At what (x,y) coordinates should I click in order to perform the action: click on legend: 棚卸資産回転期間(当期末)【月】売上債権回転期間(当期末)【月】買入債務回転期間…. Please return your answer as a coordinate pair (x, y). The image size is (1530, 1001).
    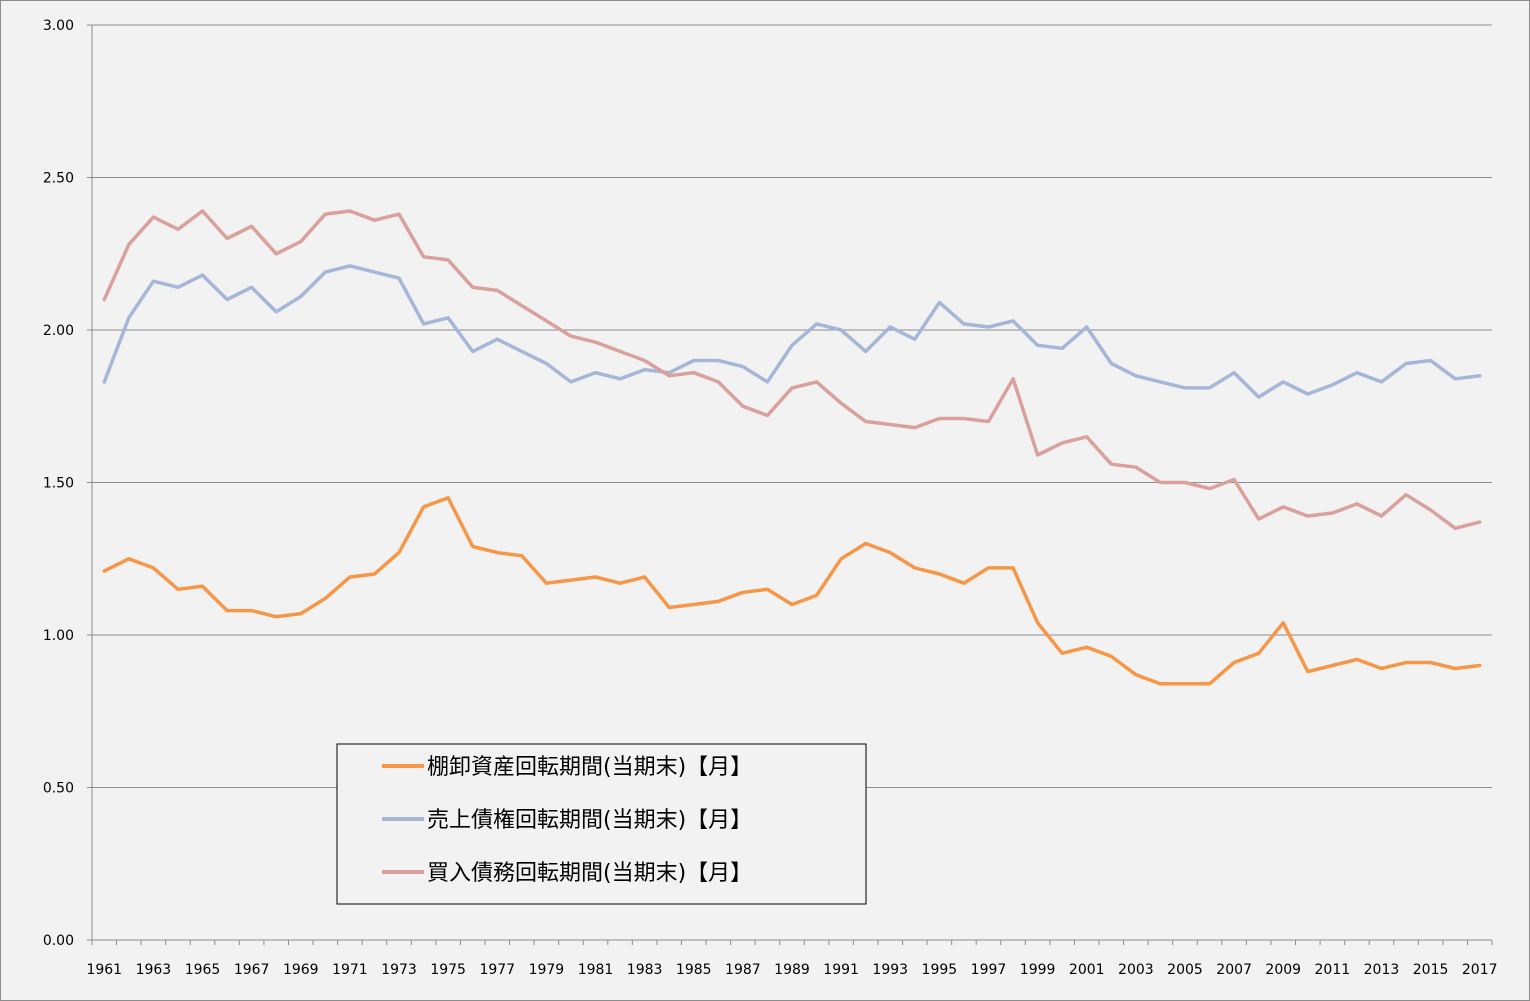
    Looking at the image, I should click on (601, 824).